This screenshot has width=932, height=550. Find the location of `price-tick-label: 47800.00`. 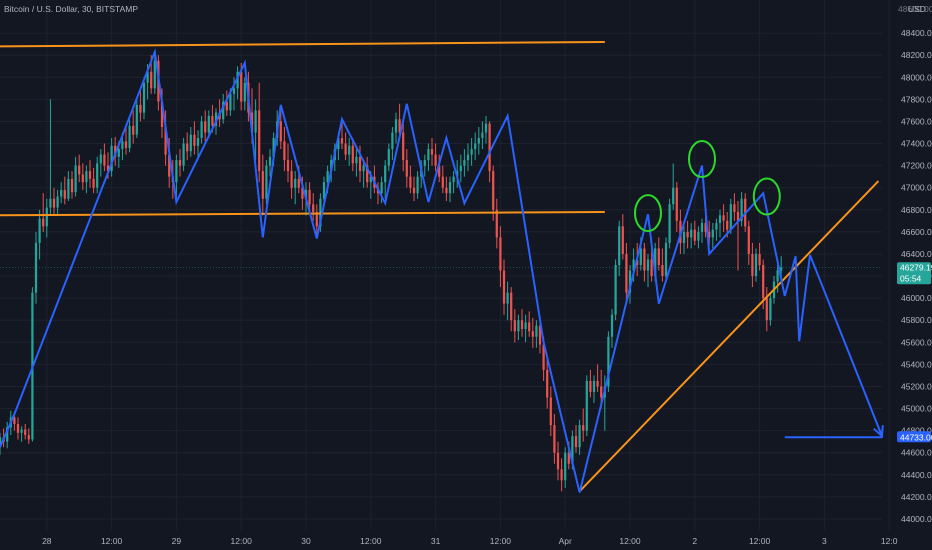

price-tick-label: 47800.00 is located at coordinates (916, 99).